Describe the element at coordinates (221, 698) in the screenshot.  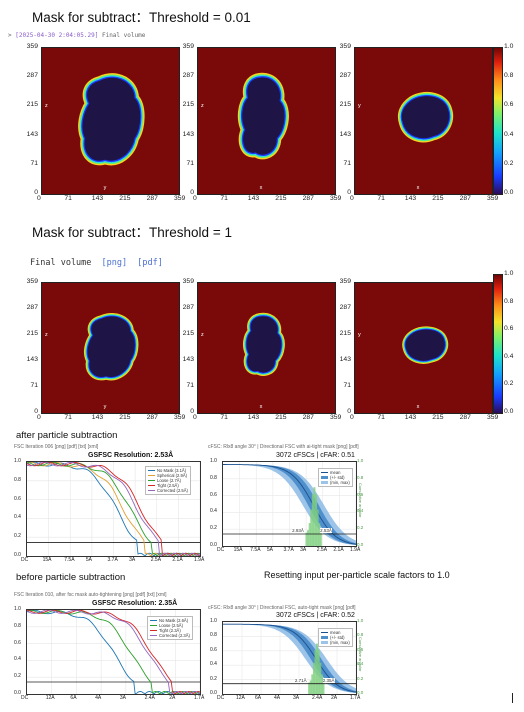
I see `cfsc-x-tick: DC` at that location.